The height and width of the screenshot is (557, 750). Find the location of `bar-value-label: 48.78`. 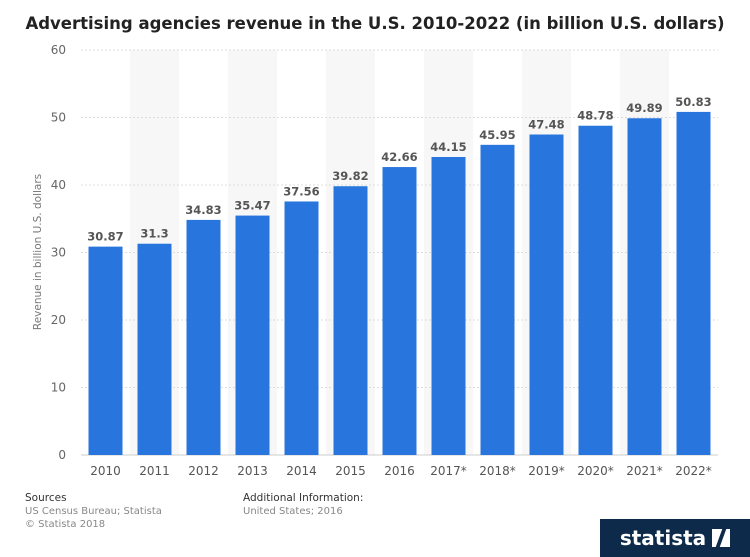

bar-value-label: 48.78 is located at coordinates (595, 116).